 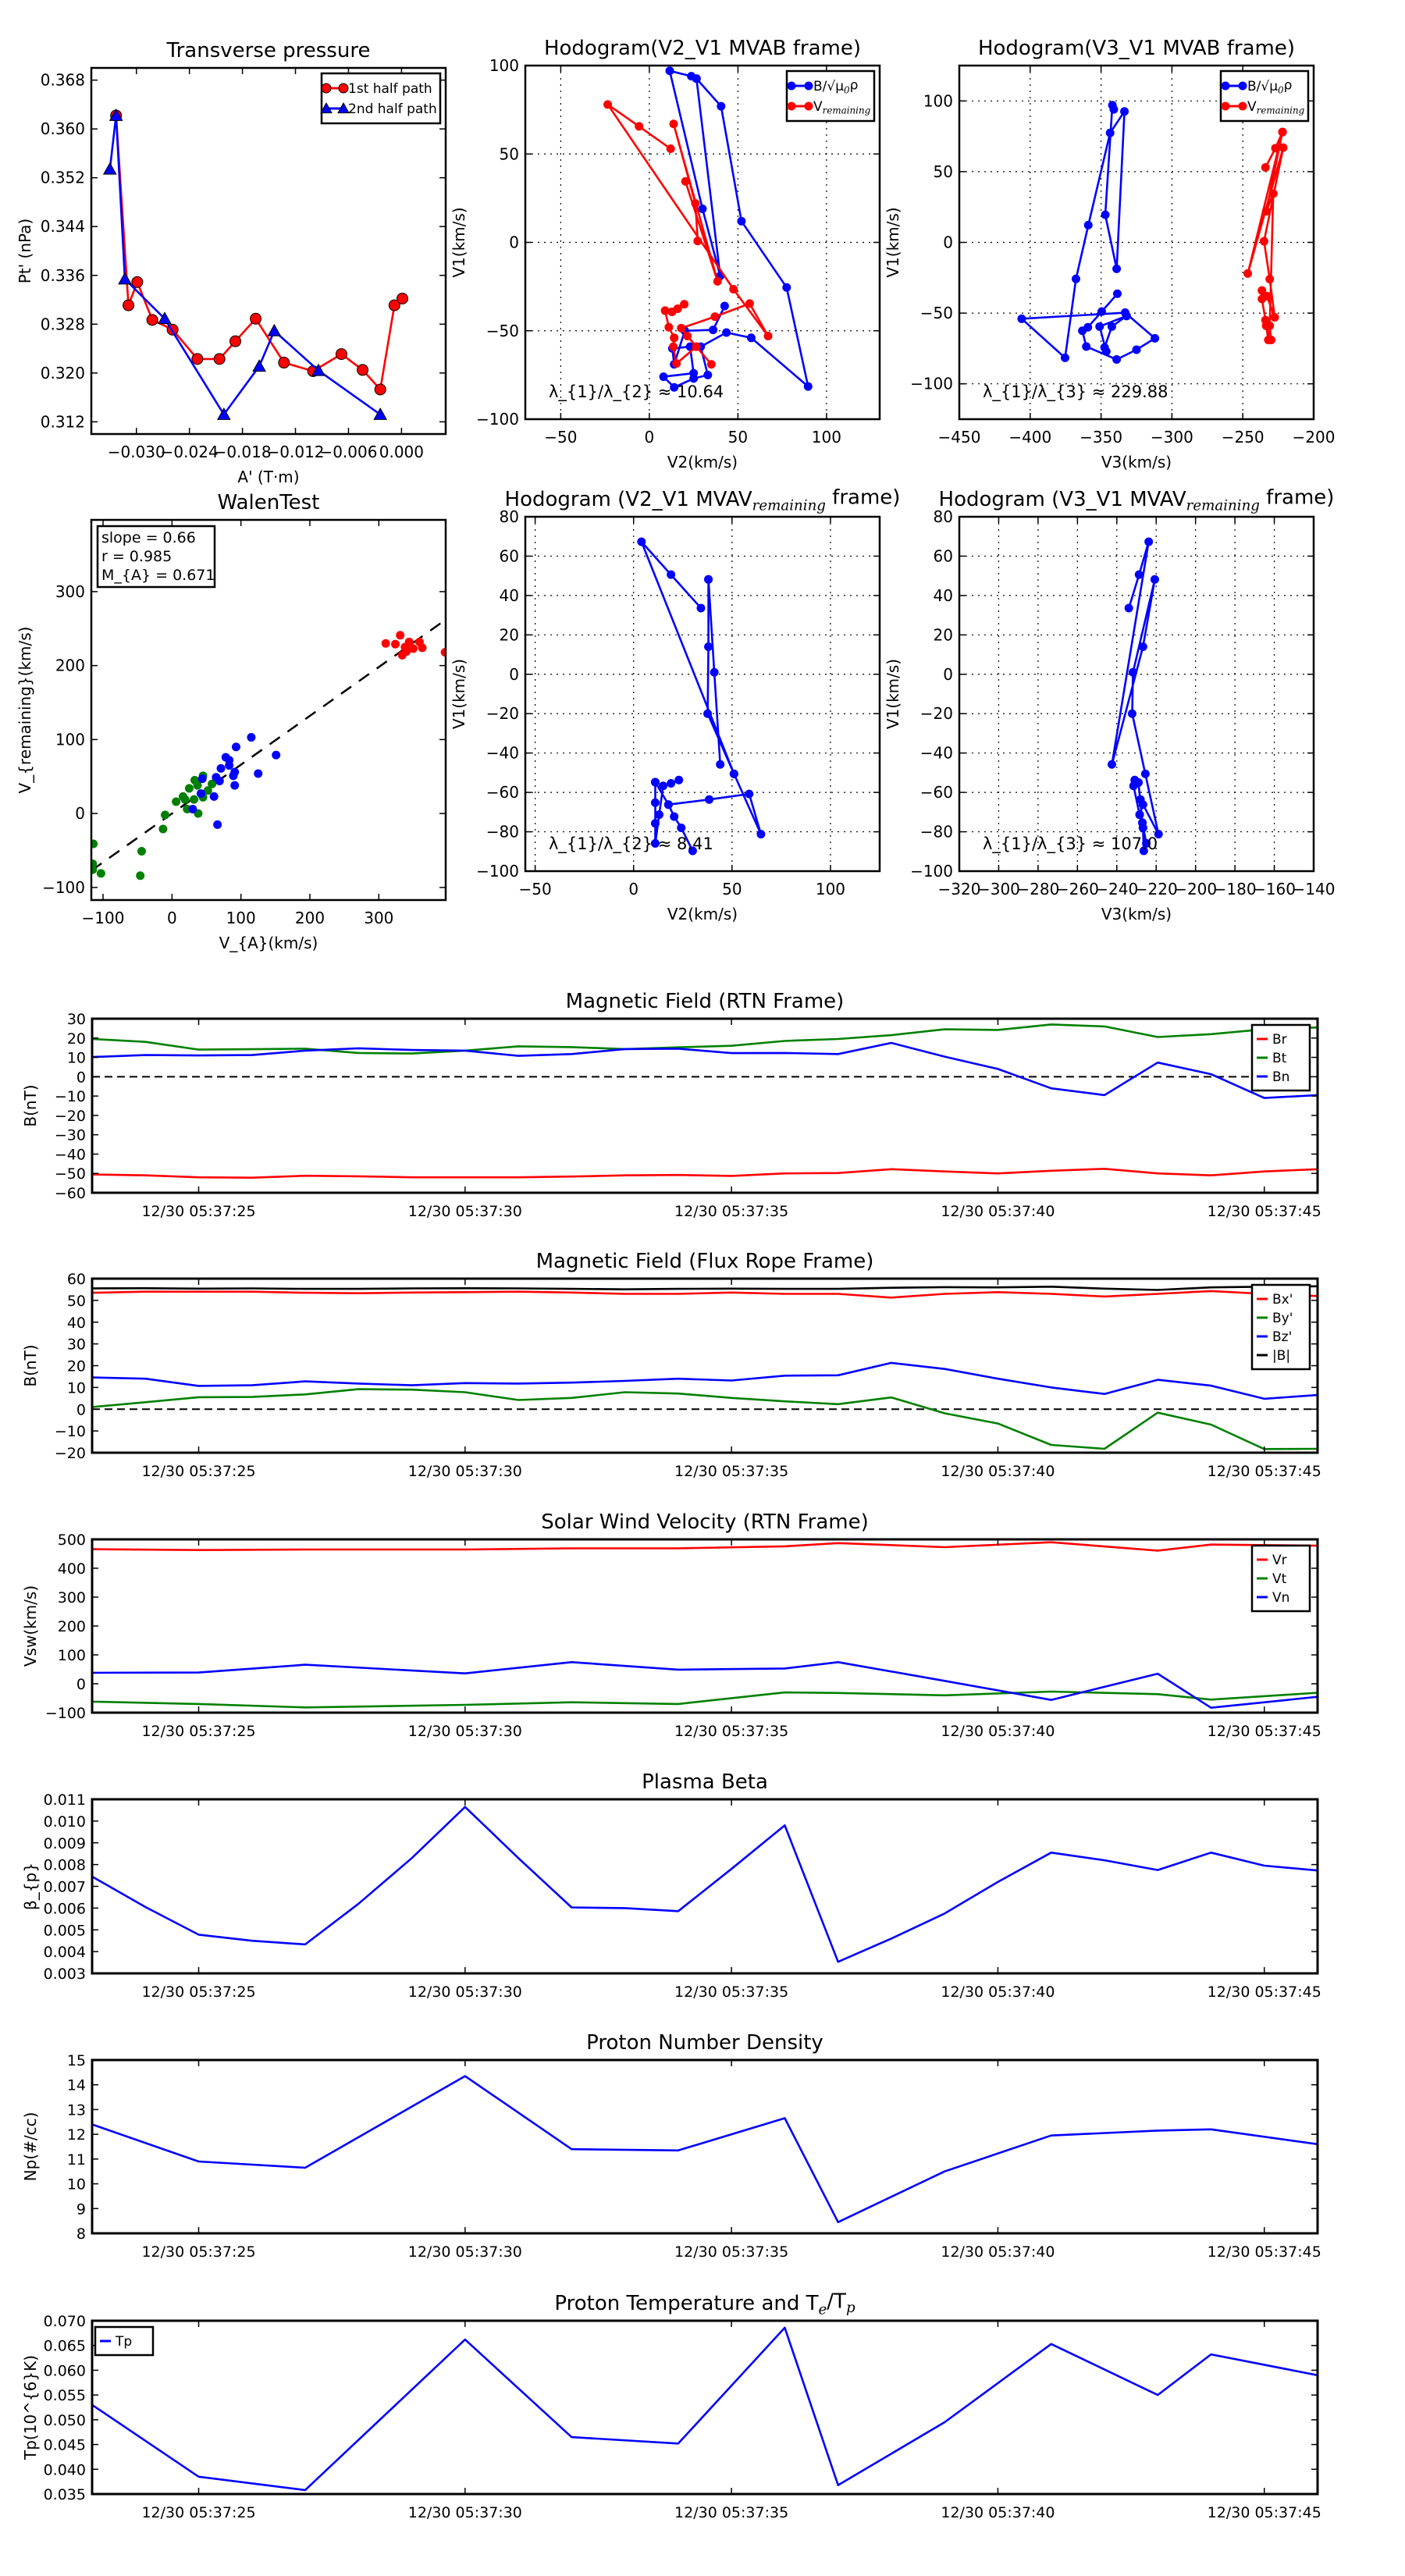 What do you see at coordinates (1137, 48) in the screenshot?
I see `chart-title: Hodogram(V3_V1 MVAB frame)` at bounding box center [1137, 48].